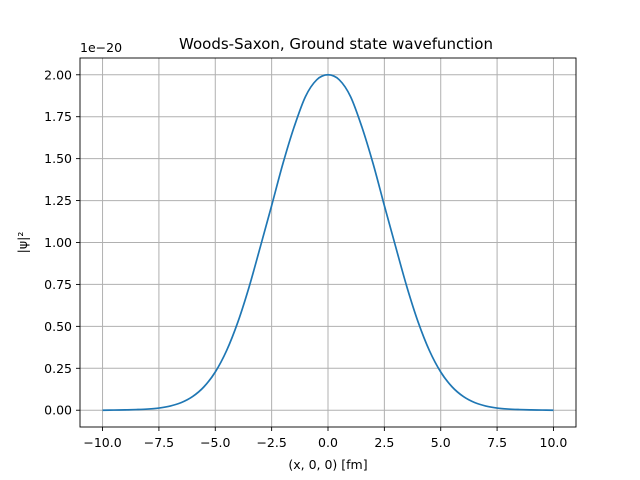 The image size is (640, 480). What do you see at coordinates (384, 442) in the screenshot?
I see `x-tick-label: 2.5` at bounding box center [384, 442].